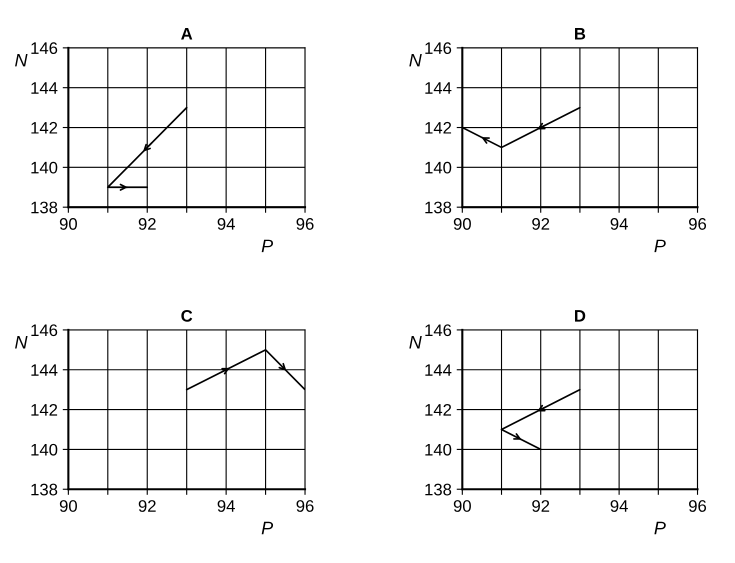  What do you see at coordinates (186, 34) in the screenshot?
I see `chart-title: A` at bounding box center [186, 34].